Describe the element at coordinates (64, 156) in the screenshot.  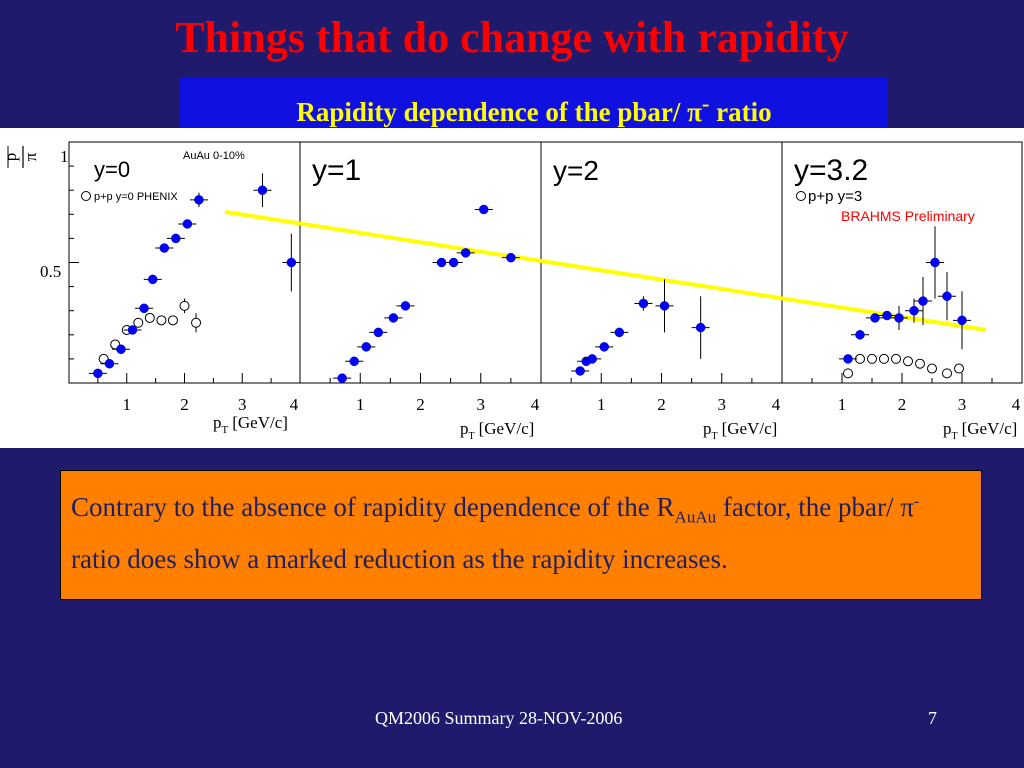
I see `ytick-label-1: 1` at that location.